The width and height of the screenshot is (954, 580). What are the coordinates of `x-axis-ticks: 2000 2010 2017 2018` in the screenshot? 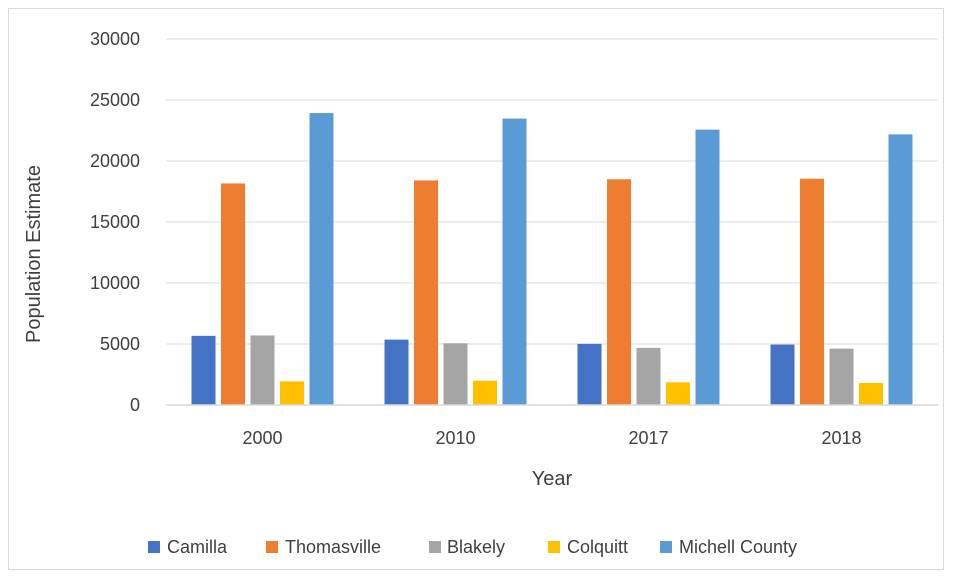 It's located at (551, 438).